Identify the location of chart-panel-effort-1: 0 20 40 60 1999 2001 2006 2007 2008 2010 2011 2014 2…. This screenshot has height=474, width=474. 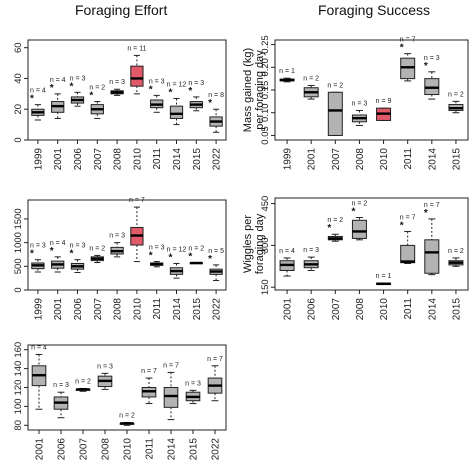
(120, 105).